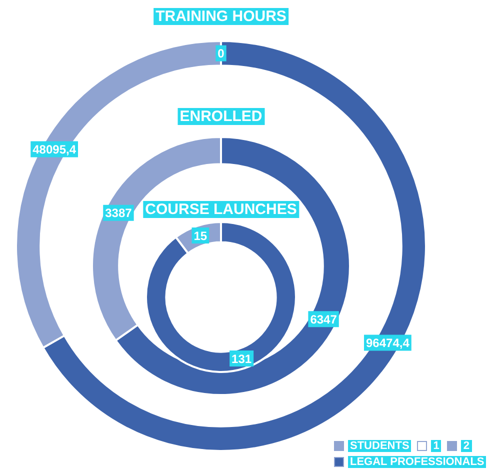  I want to click on legend-label: LEGAL PROFESSIONALS, so click(417, 462).